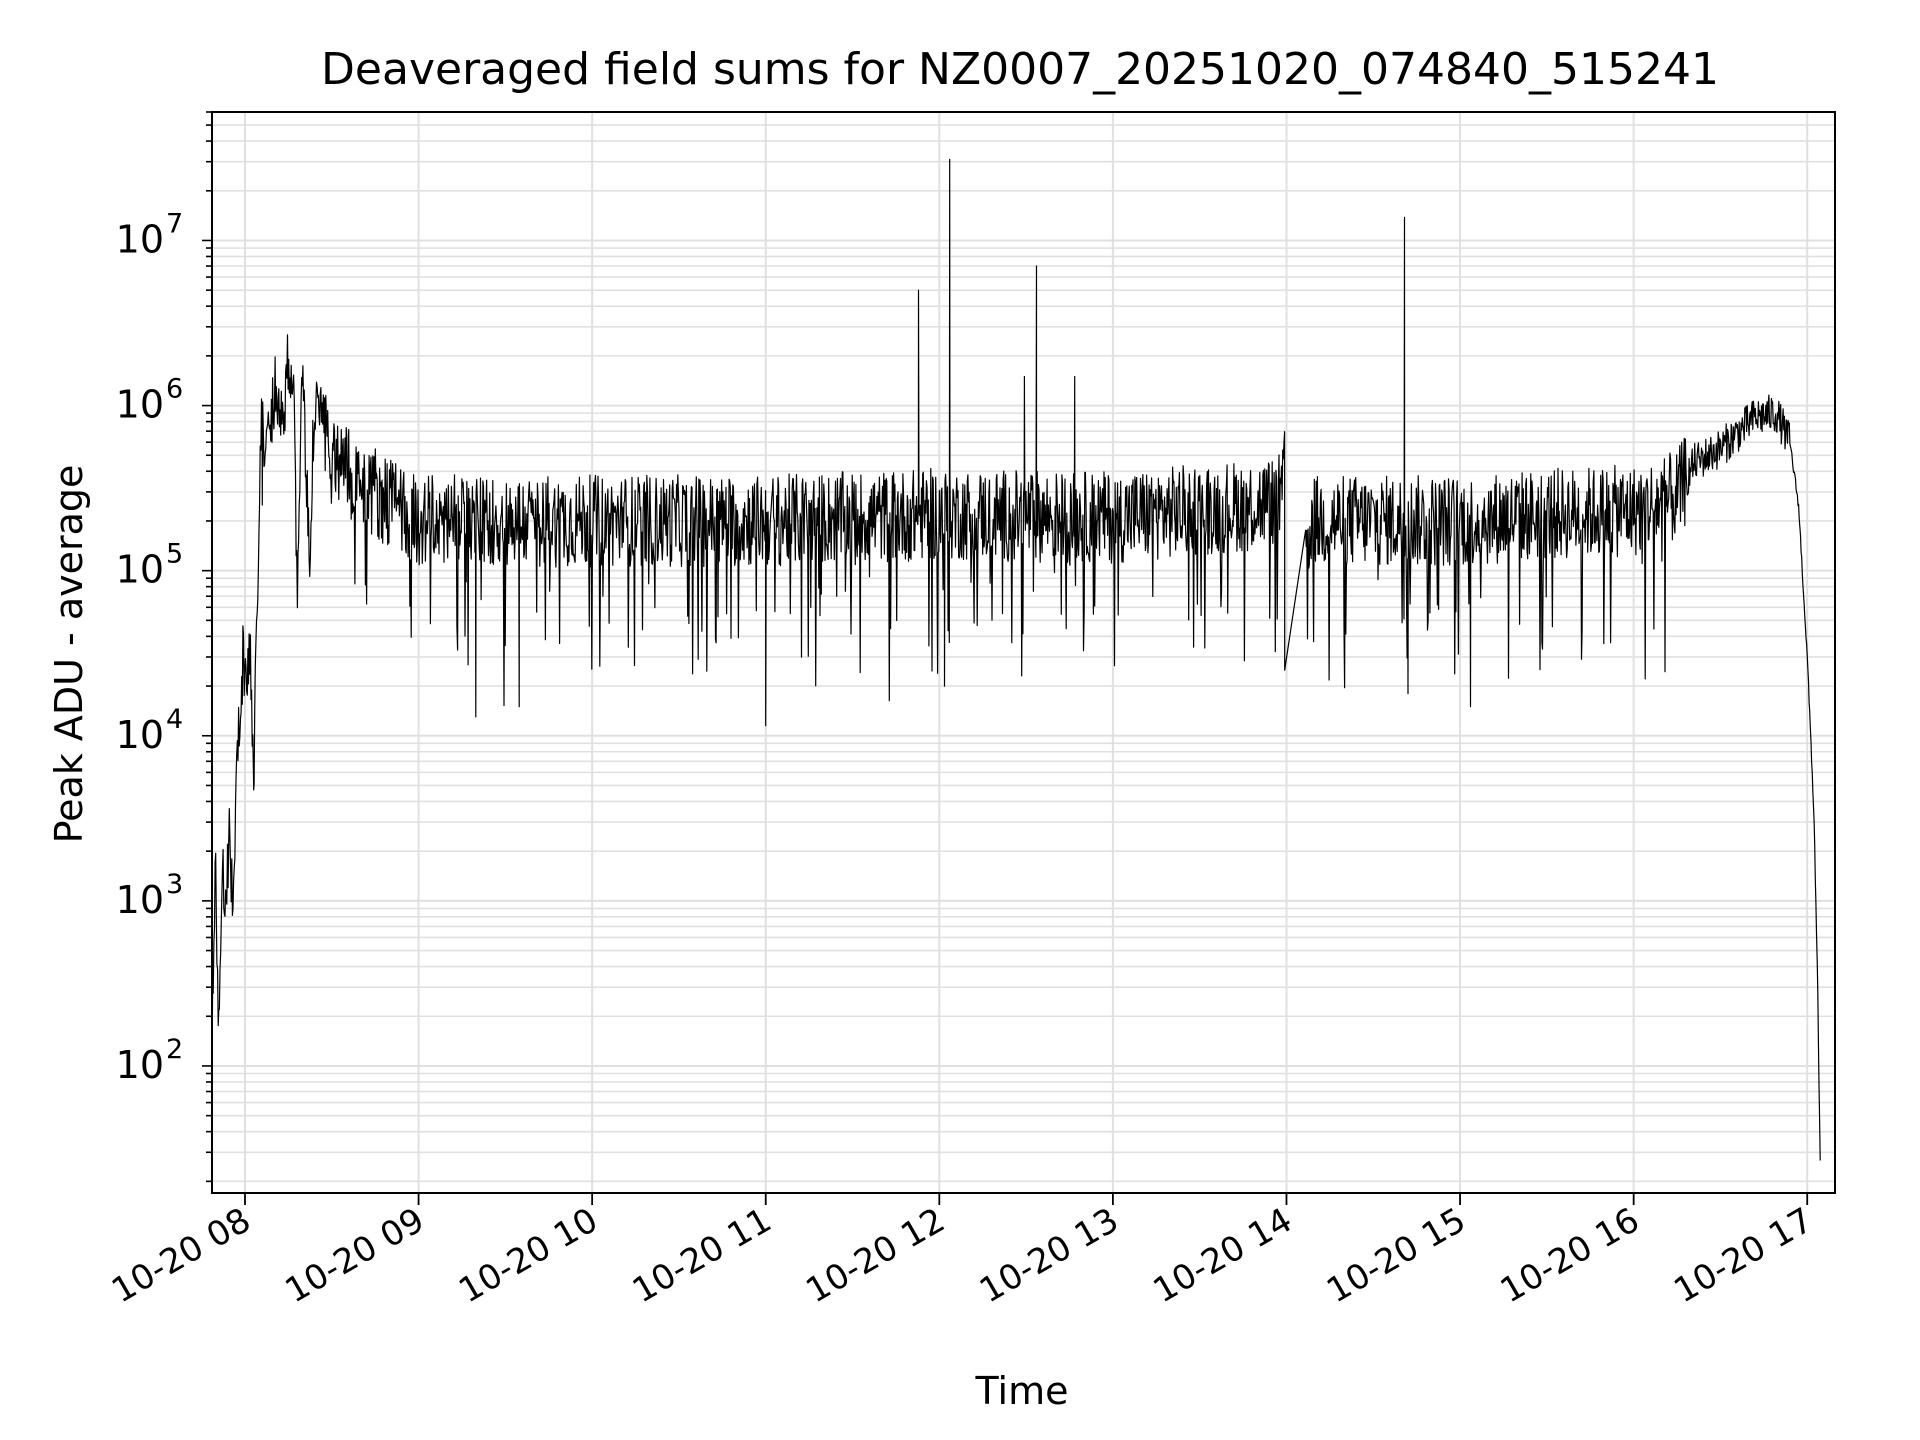 The width and height of the screenshot is (1920, 1440). What do you see at coordinates (1022, 1391) in the screenshot?
I see `x-axis-label: Time` at bounding box center [1022, 1391].